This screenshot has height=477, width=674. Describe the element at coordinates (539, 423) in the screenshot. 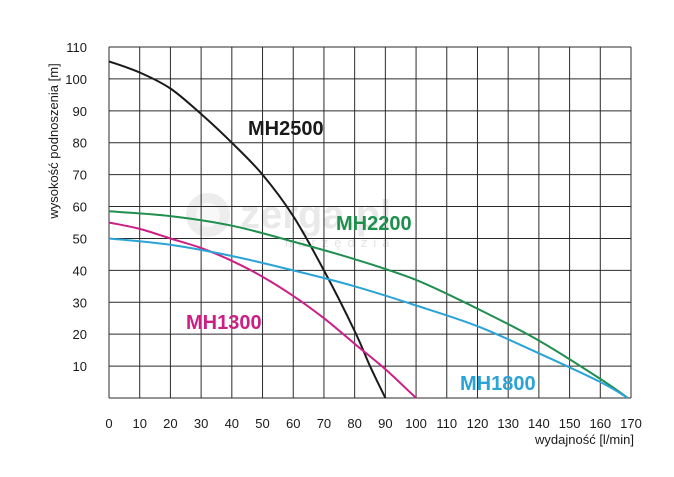

I see `x-tick-label: 140` at that location.